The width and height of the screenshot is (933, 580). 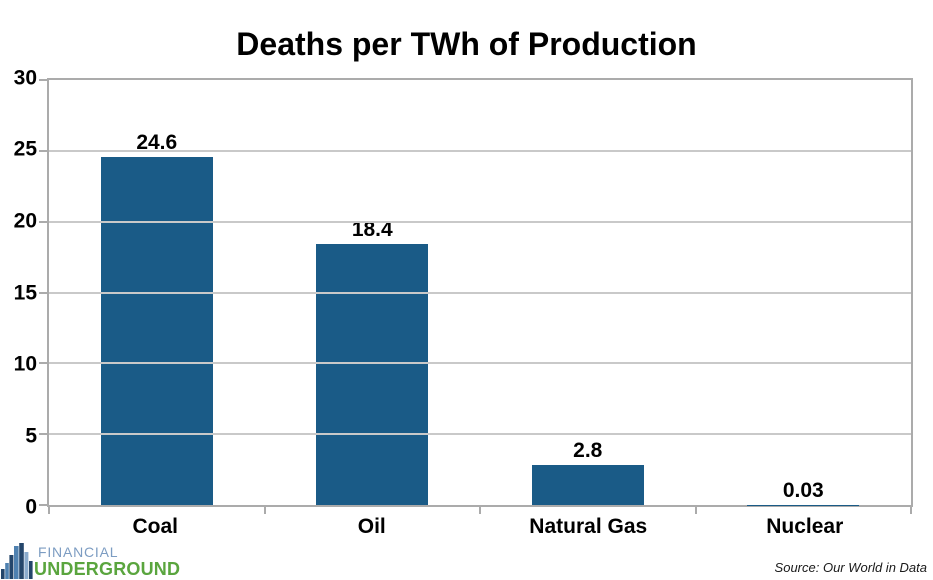 I want to click on value-label-coal: 24.6, so click(x=157, y=142).